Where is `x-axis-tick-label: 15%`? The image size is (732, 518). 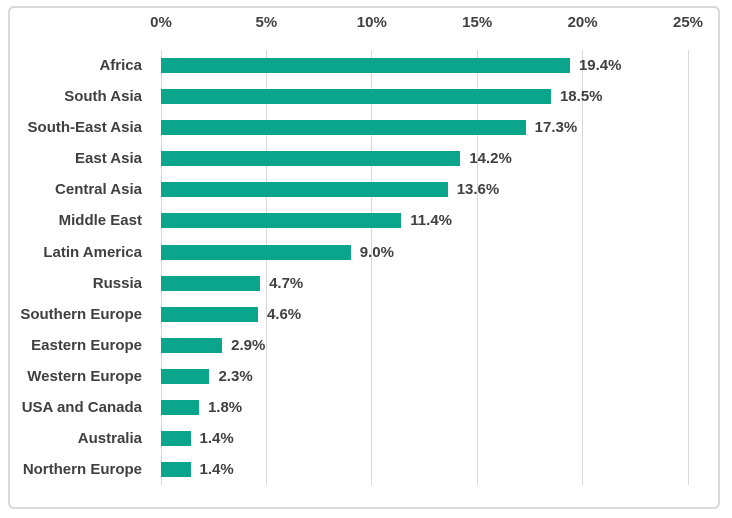
x-axis-tick-label: 15% is located at coordinates (477, 22).